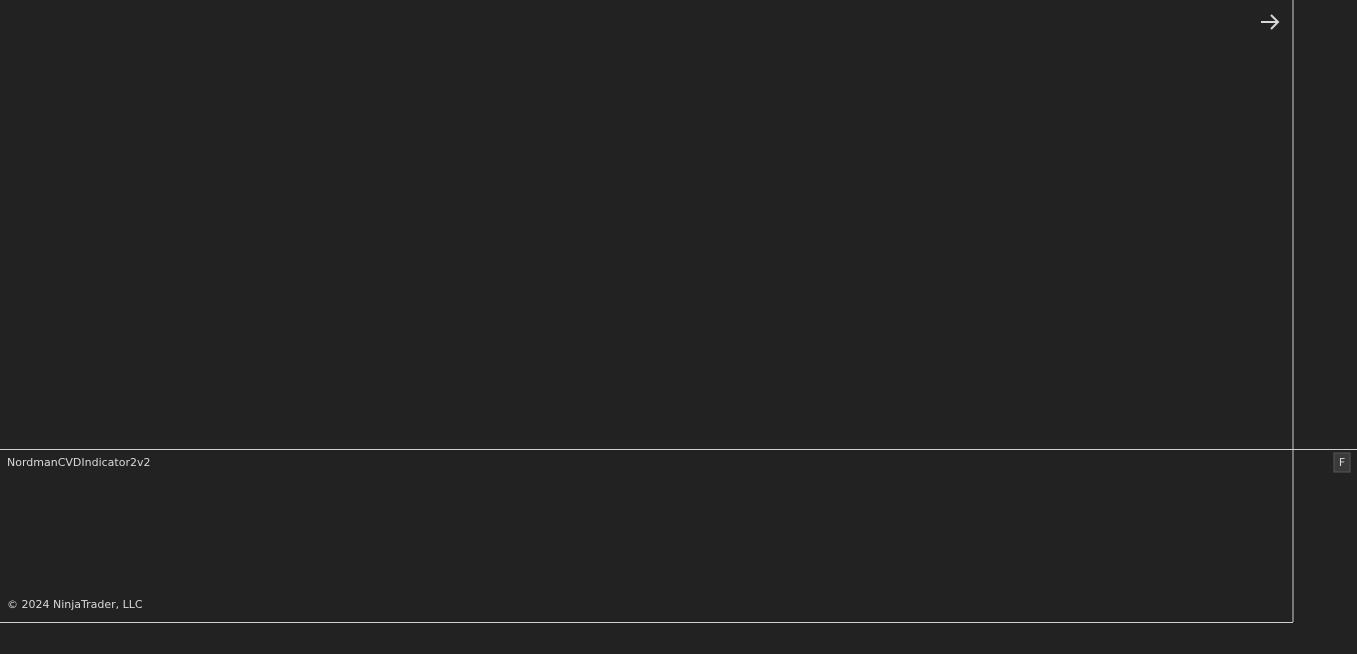 The height and width of the screenshot is (654, 1357). I want to click on copyright: © 2024 NinjaTrader, LLC, so click(75, 604).